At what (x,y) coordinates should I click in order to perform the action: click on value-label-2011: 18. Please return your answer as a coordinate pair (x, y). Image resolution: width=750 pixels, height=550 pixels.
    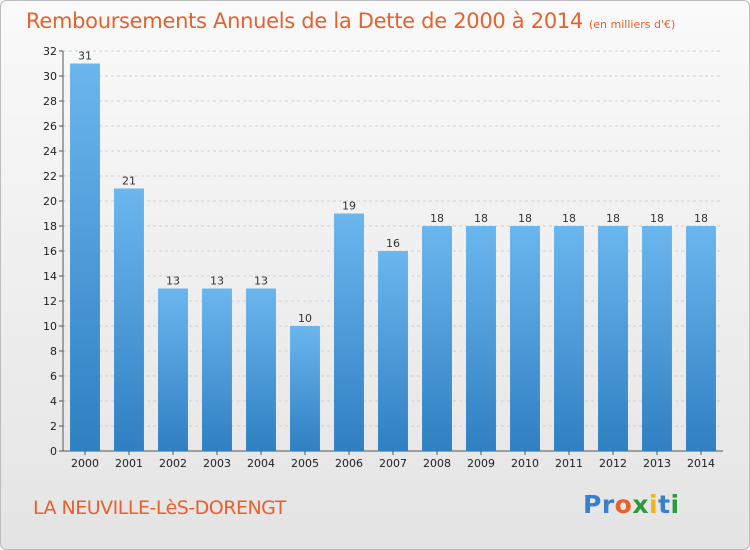
    Looking at the image, I should click on (569, 218).